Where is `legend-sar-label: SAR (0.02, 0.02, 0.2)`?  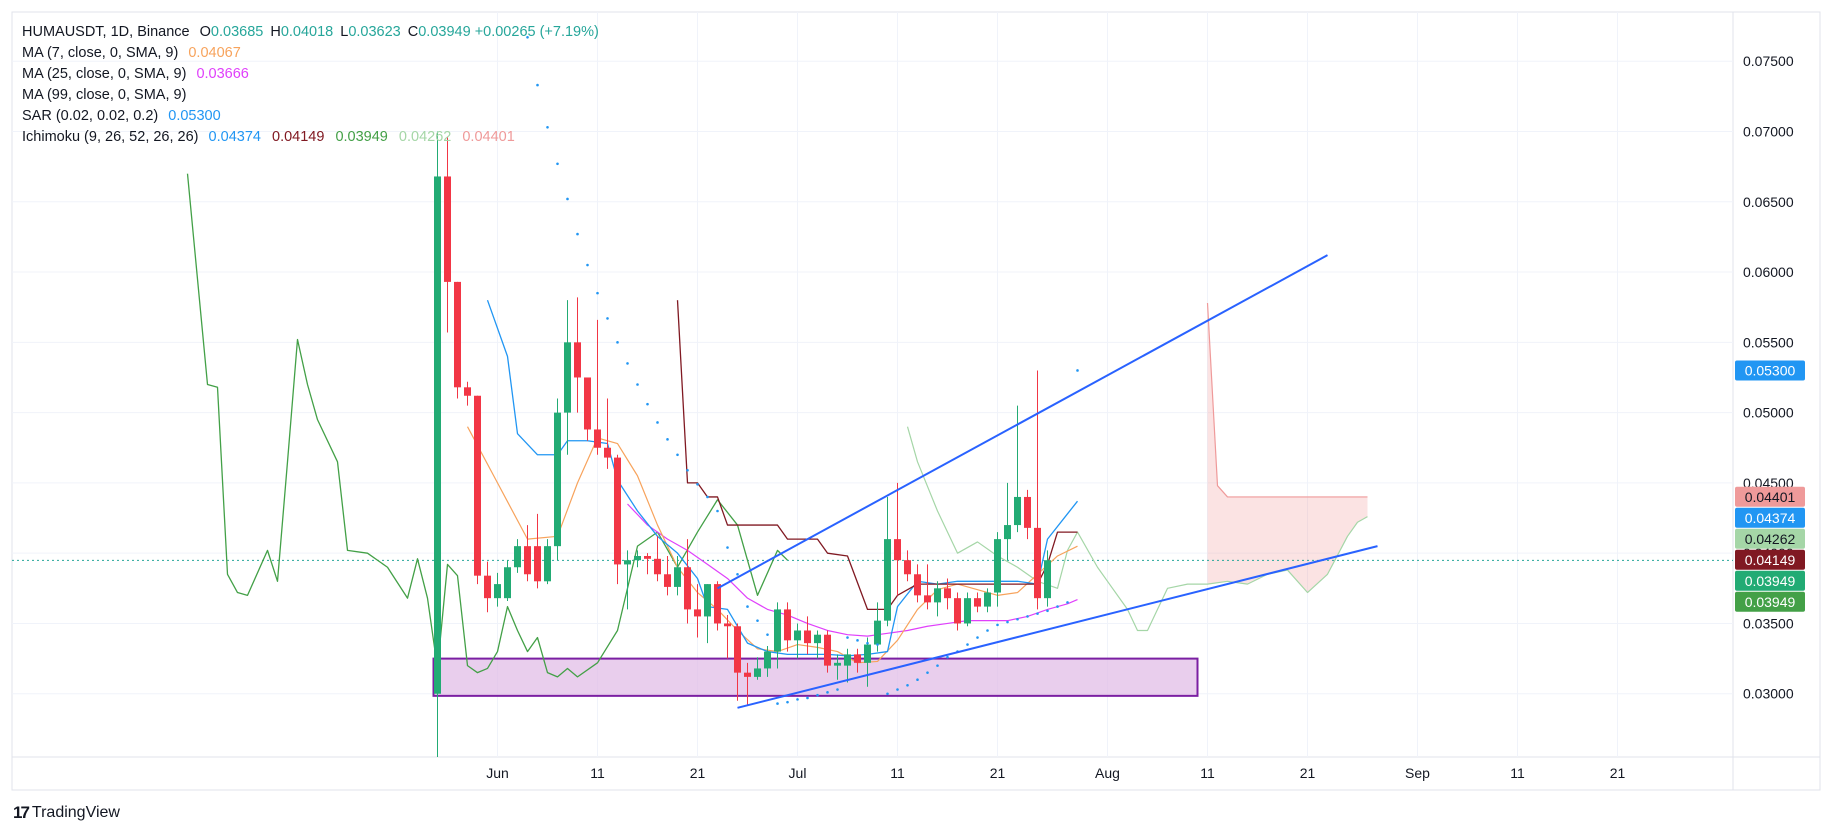 legend-sar-label: SAR (0.02, 0.02, 0.2) is located at coordinates (90, 116).